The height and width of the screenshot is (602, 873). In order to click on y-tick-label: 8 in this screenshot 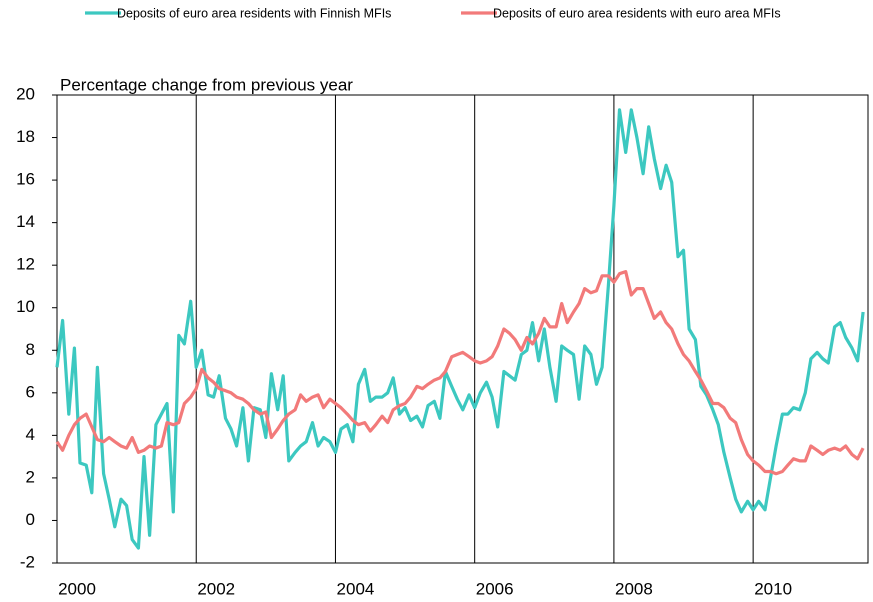, I will do `click(30, 349)`.